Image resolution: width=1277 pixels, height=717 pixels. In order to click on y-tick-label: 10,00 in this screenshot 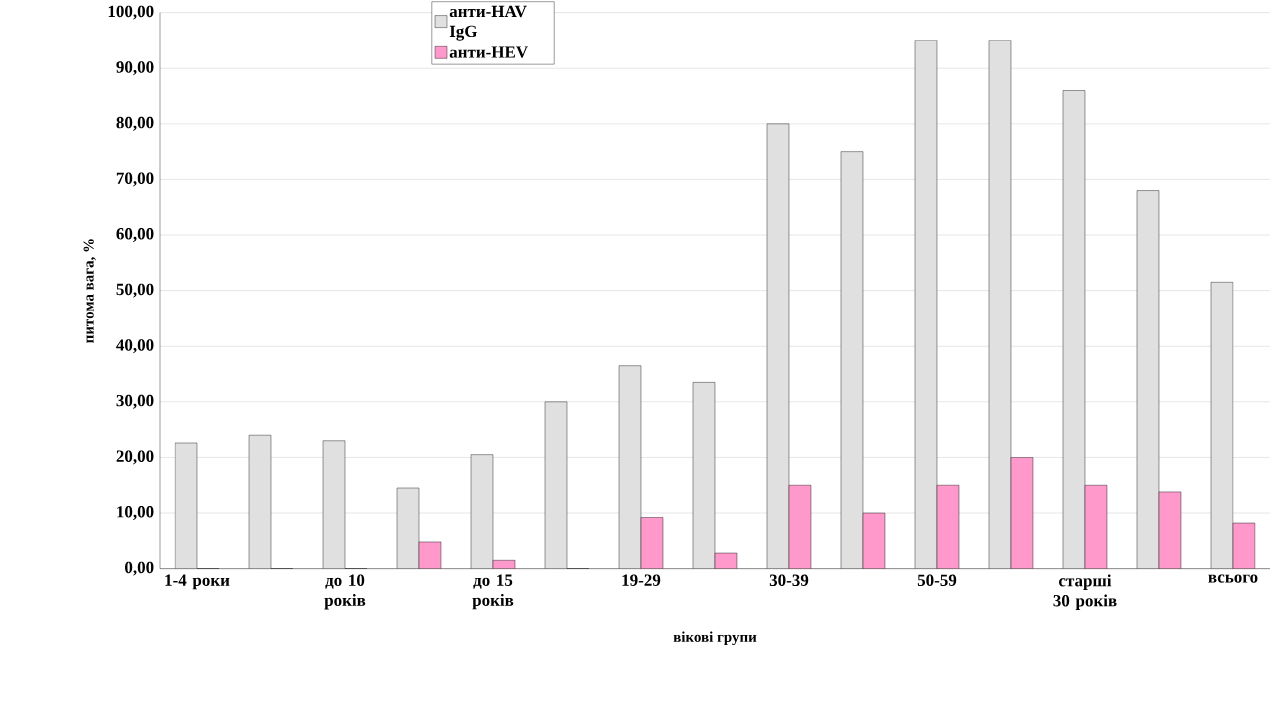, I will do `click(135, 513)`.